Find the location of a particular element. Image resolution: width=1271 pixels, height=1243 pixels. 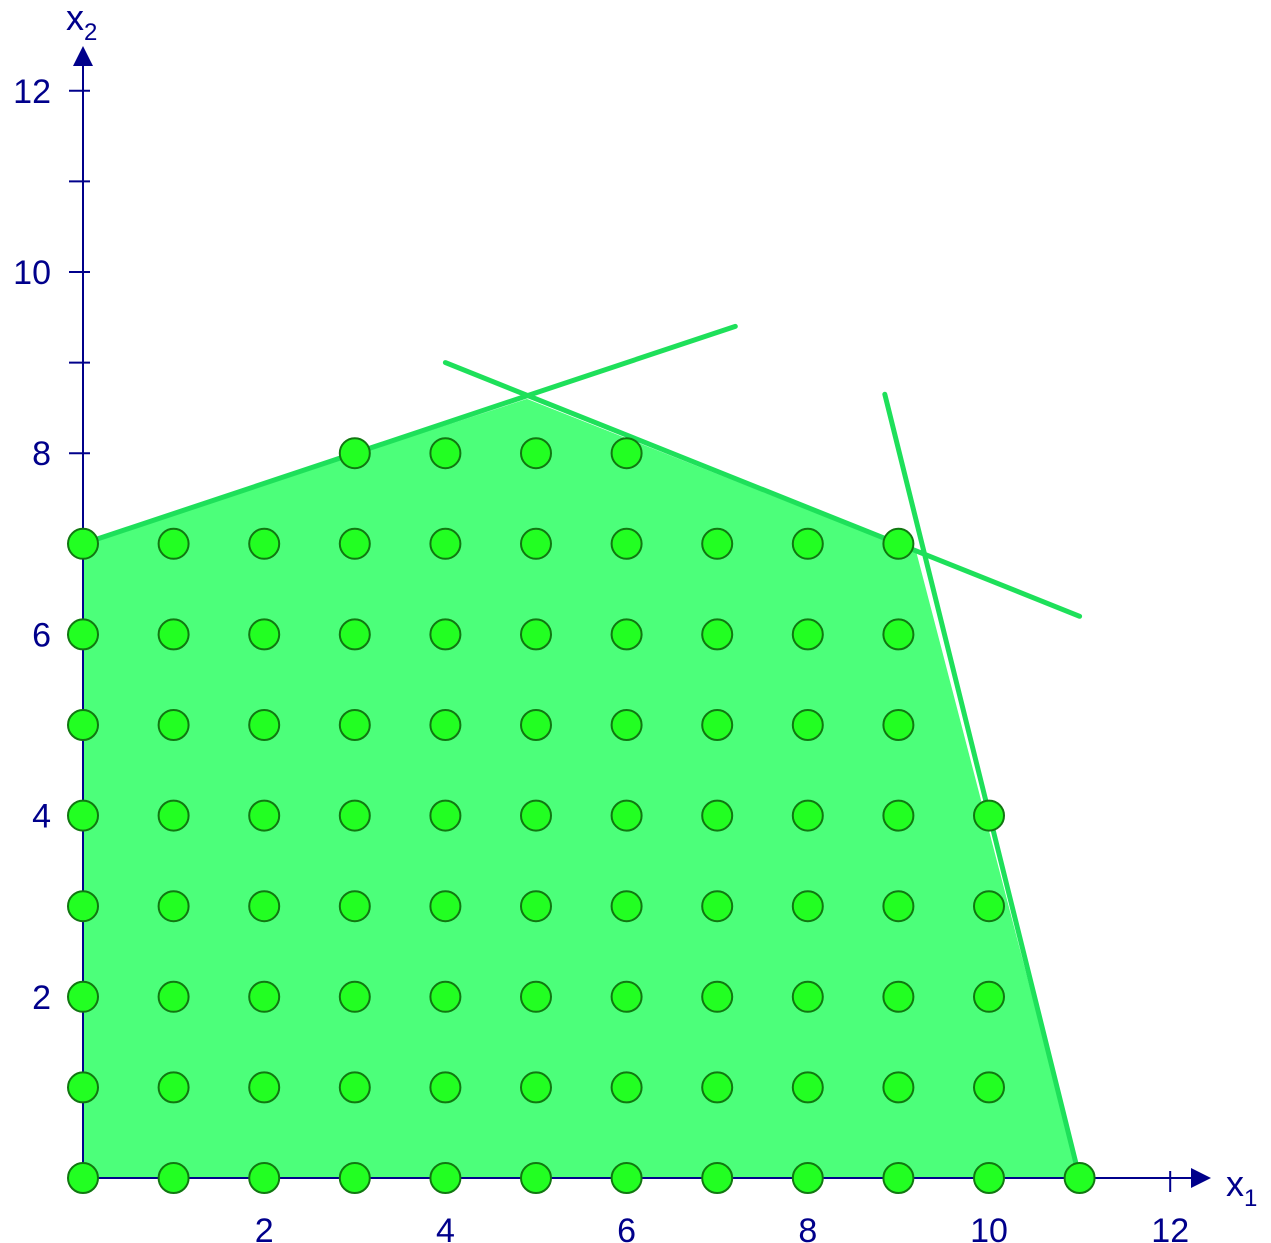

x-tick-label-12: 12 is located at coordinates (1170, 1227).